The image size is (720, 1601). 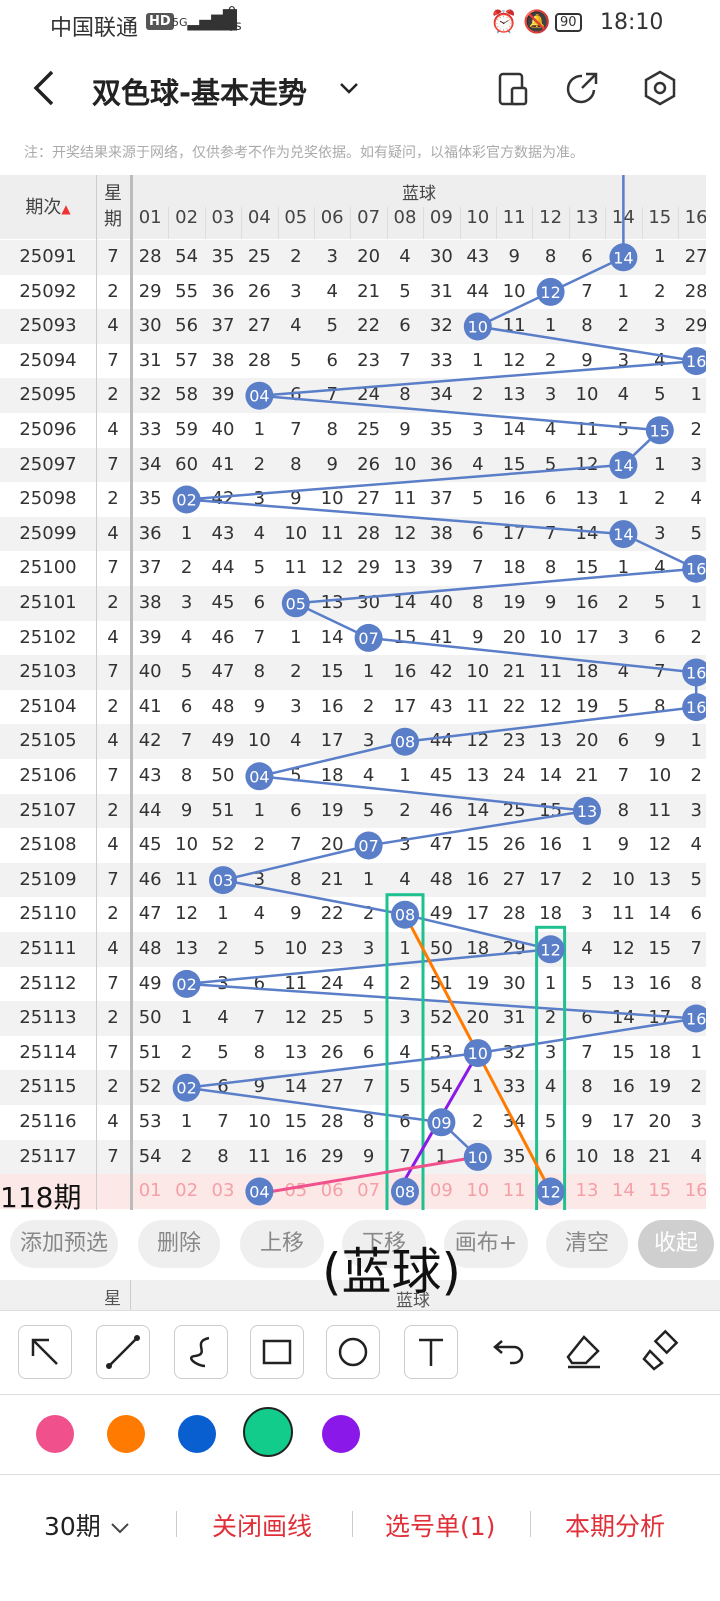 I want to click on move-down-button: 下移, so click(x=384, y=1244).